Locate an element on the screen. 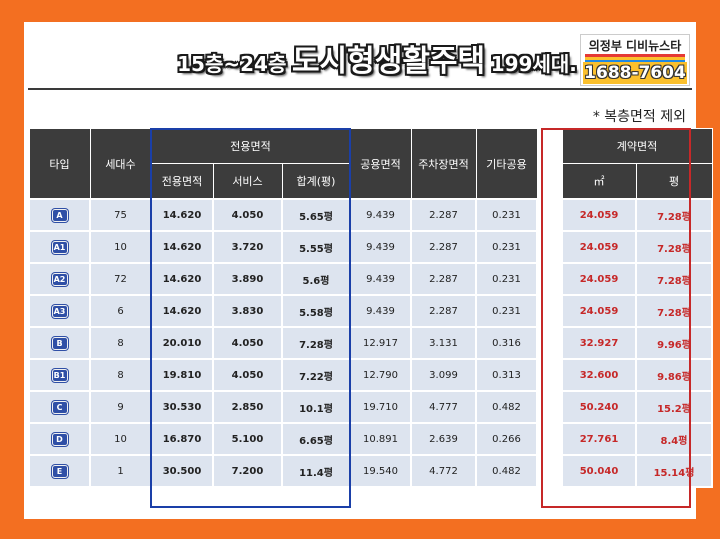 The width and height of the screenshot is (720, 539). type-badge: A is located at coordinates (59, 215).